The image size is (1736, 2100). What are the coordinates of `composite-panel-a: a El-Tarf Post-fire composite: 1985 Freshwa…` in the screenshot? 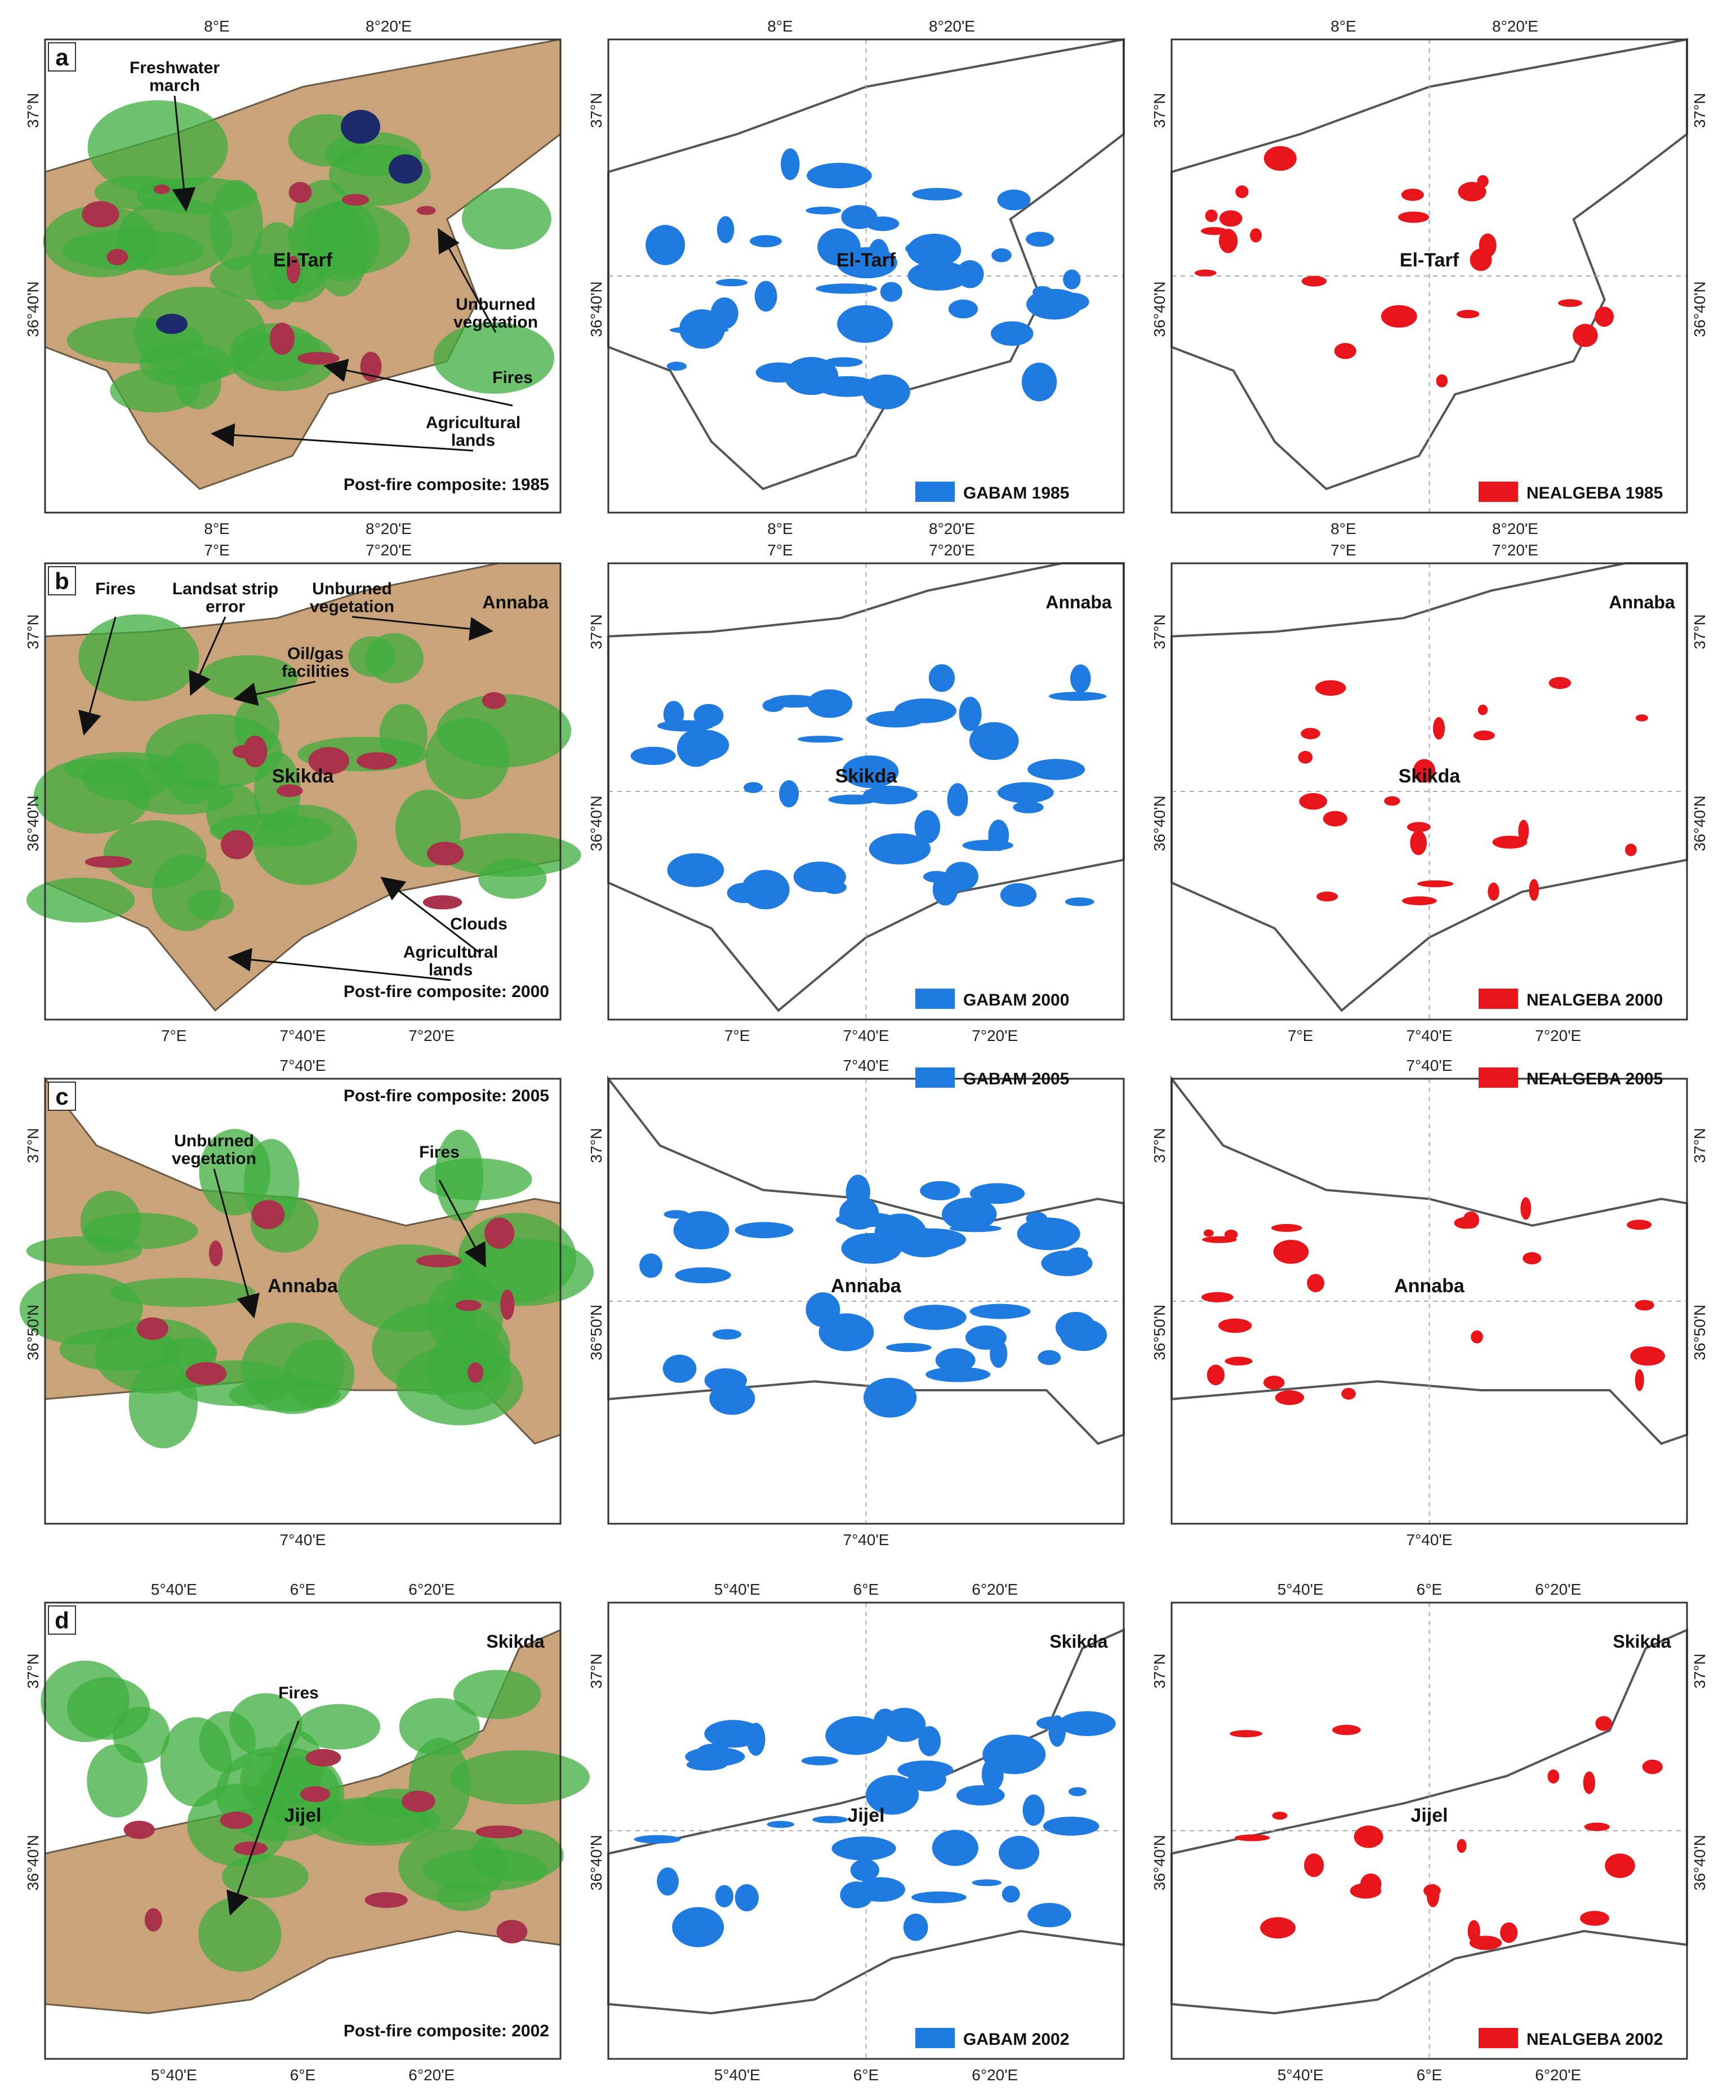 It's located at (302, 276).